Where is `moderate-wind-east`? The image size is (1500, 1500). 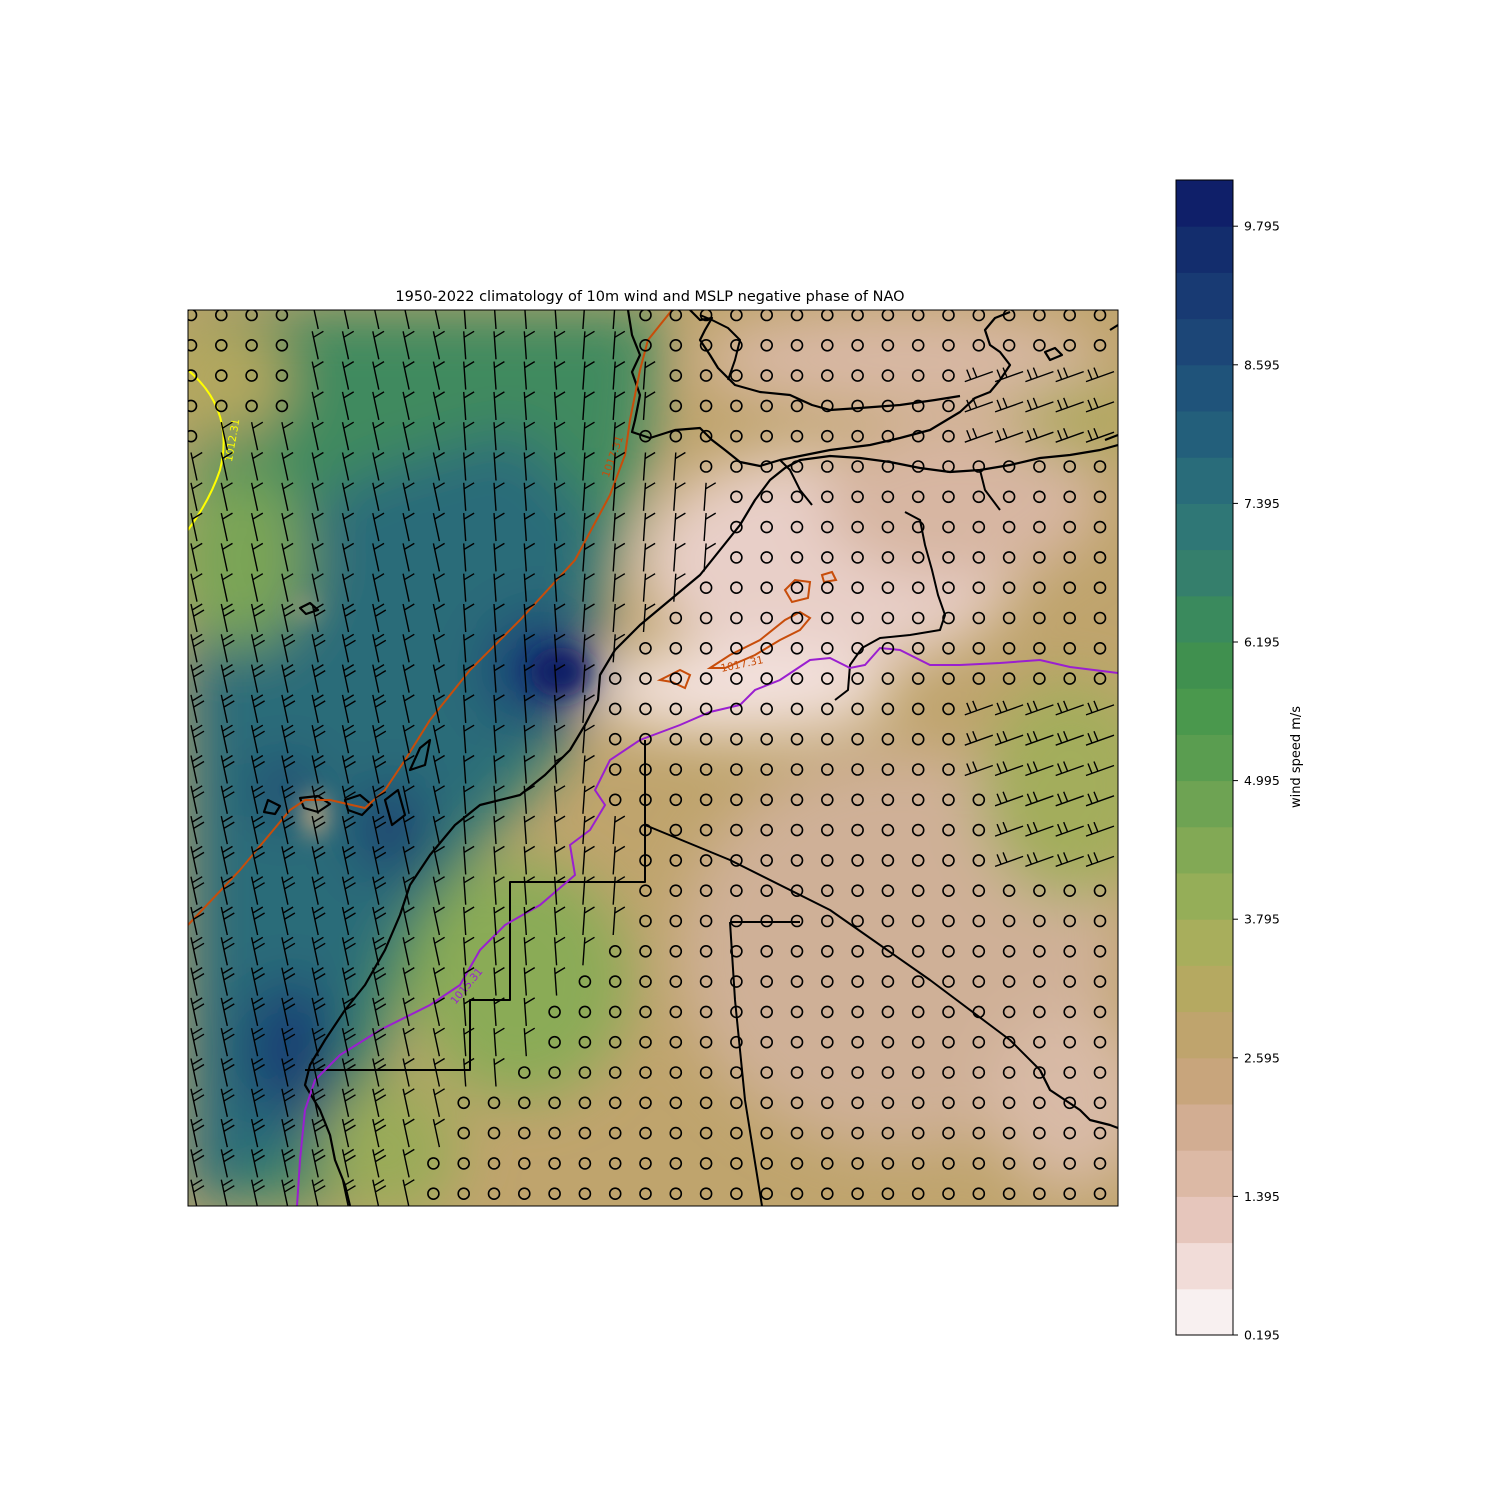 moderate-wind-east is located at coordinates (1049, 790).